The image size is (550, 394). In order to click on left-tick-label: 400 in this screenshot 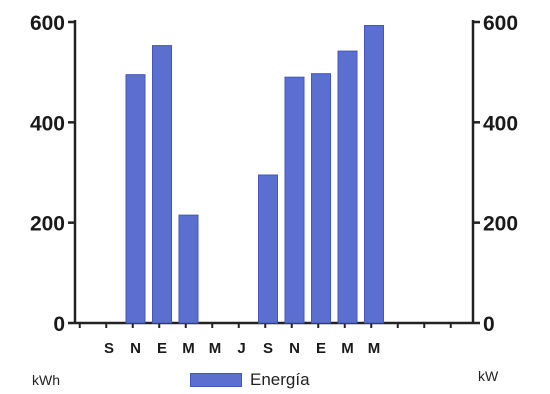, I will do `click(47, 123)`.